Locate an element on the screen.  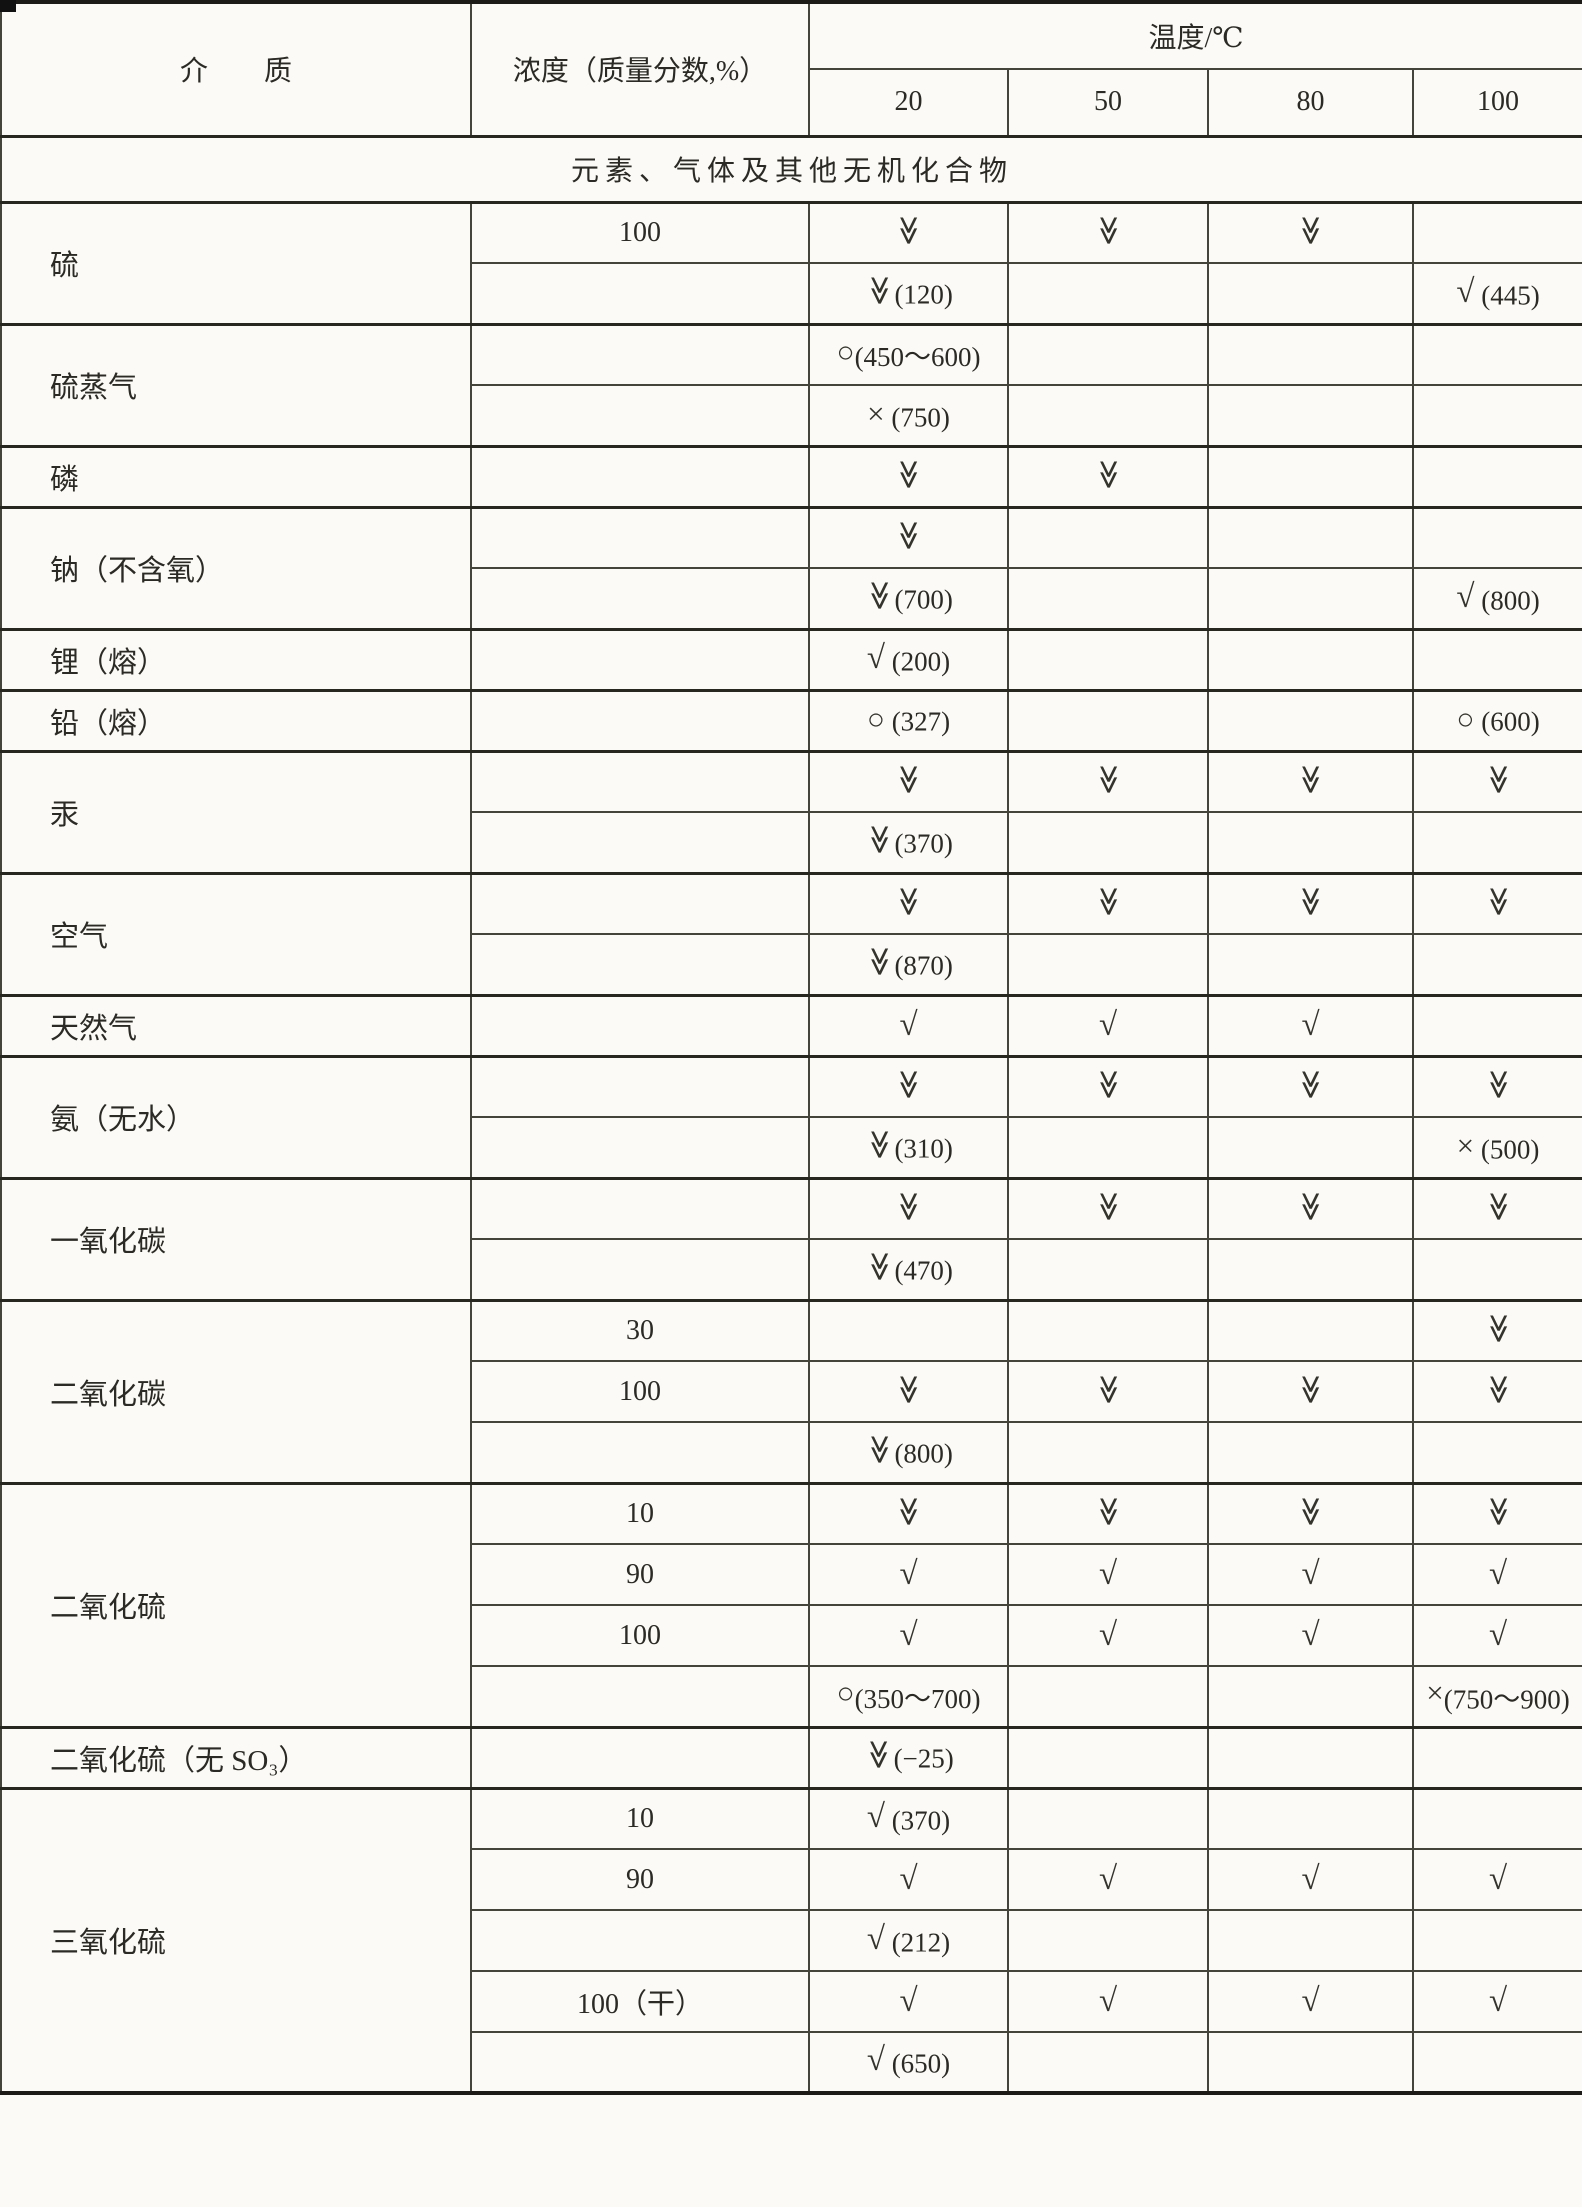
table-row: √ (212) is located at coordinates (791, 1940).